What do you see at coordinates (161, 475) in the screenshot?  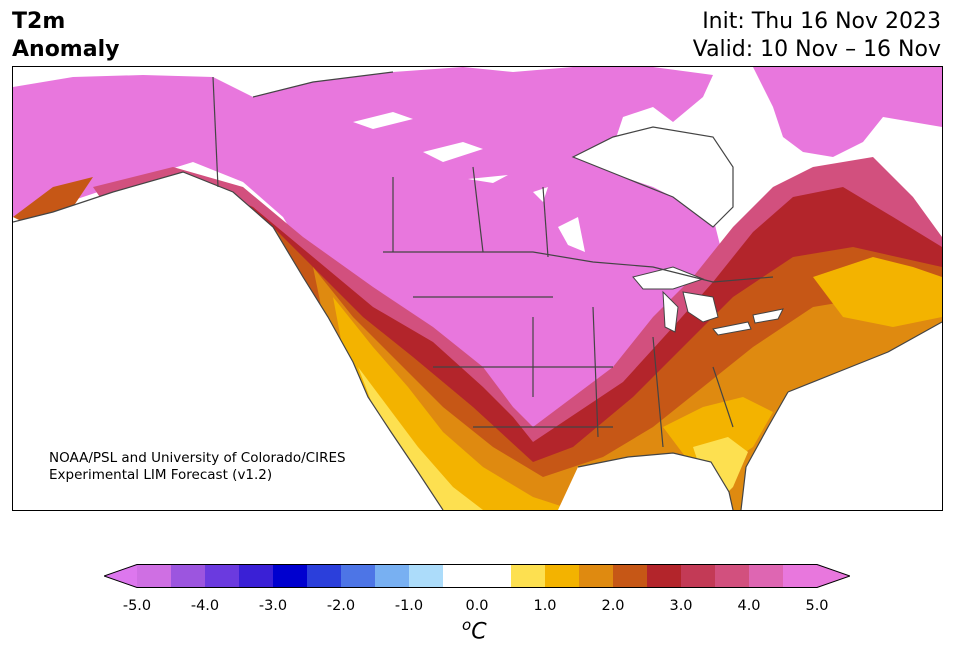 I see `credit-line-2: Experimental LIM Forecast (v1.2)` at bounding box center [161, 475].